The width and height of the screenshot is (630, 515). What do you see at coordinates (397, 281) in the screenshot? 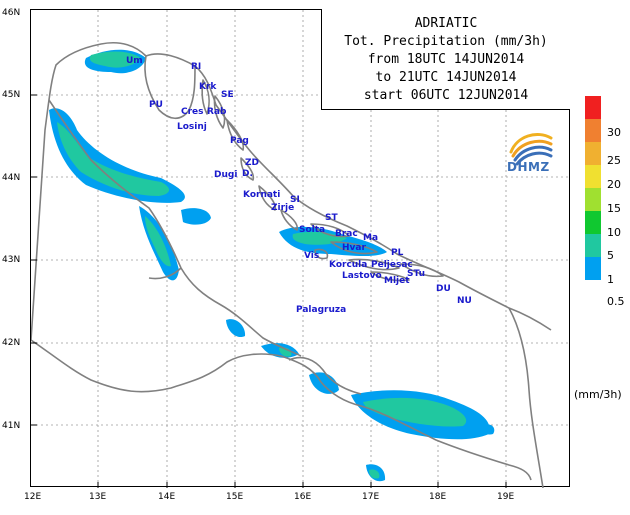
I see `place-mljet: Mljet` at bounding box center [397, 281].